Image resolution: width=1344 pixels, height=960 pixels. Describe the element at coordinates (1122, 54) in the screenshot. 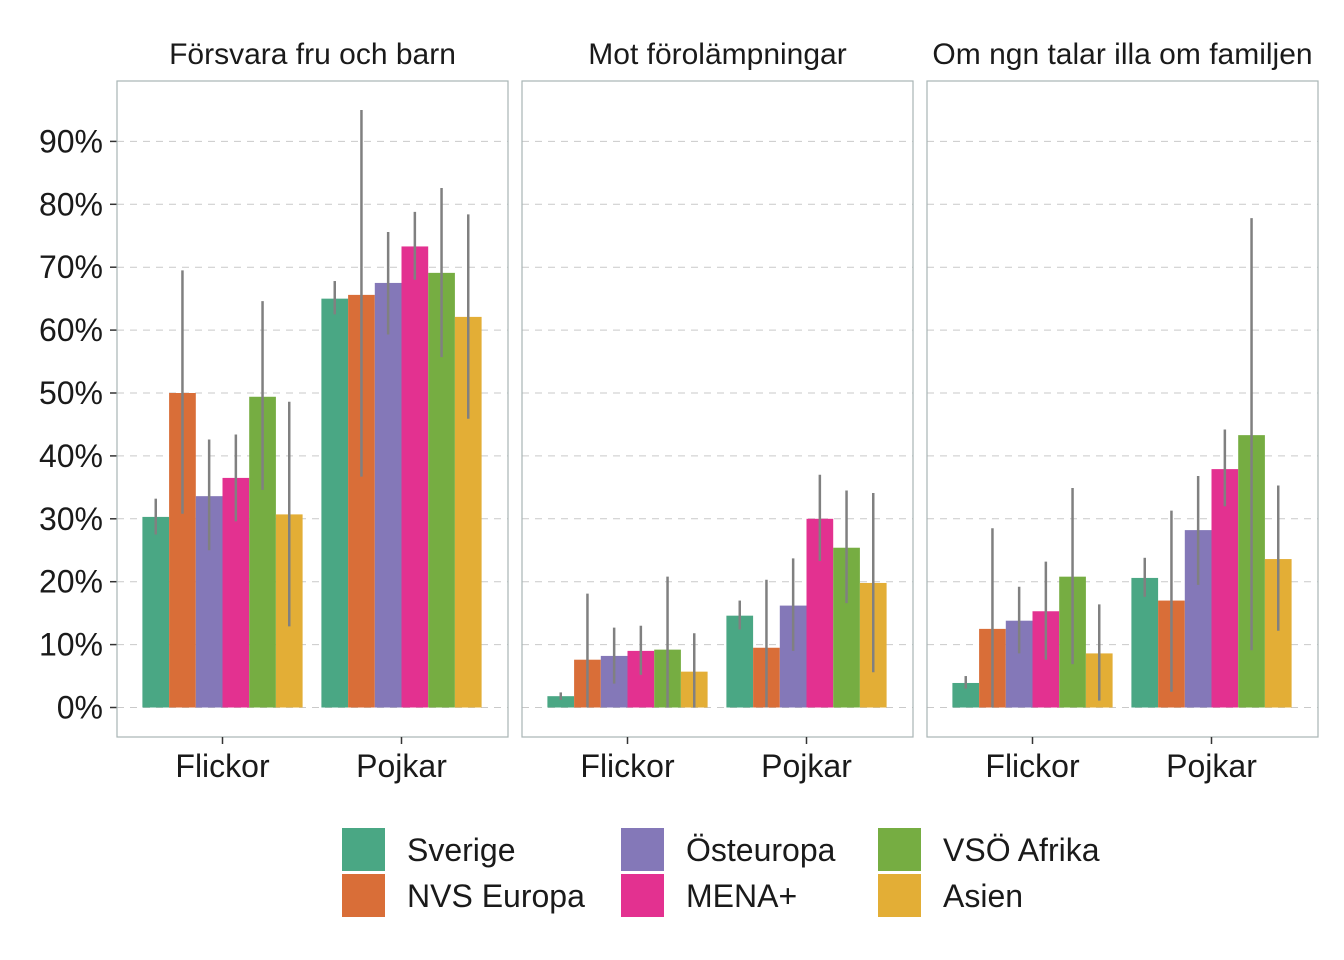

I see `panel-title: Om ngn talar illa om familjen` at that location.